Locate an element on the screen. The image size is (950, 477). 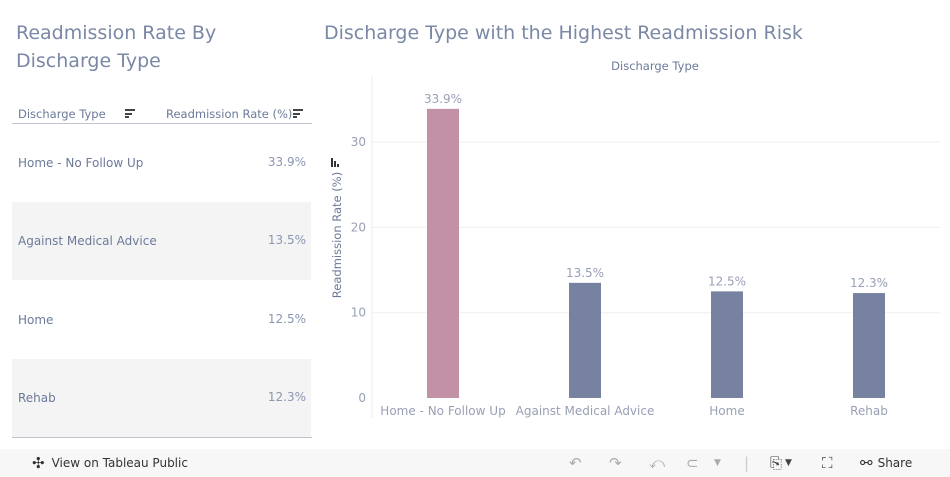
row-label: Home is located at coordinates (36, 320).